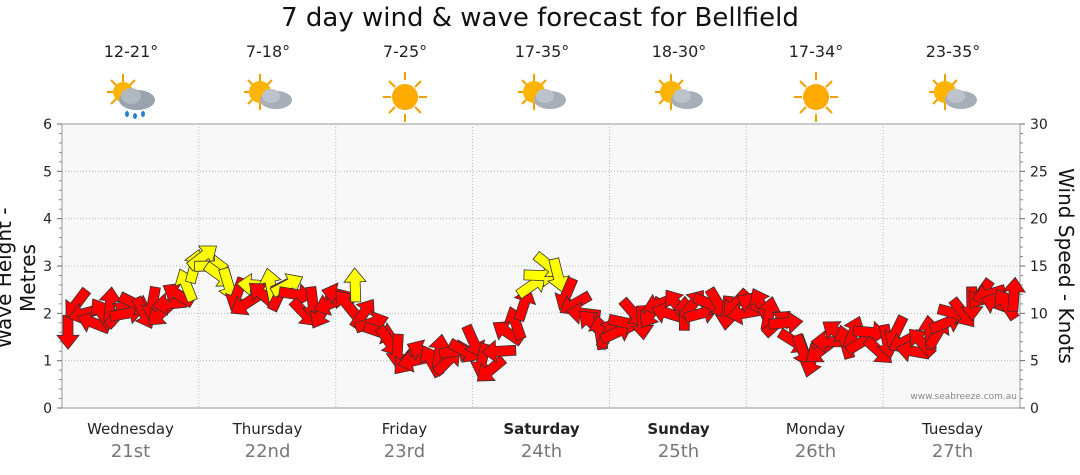 The width and height of the screenshot is (1080, 475). What do you see at coordinates (953, 51) in the screenshot?
I see `temp-label-tuesday: 23-35°` at bounding box center [953, 51].